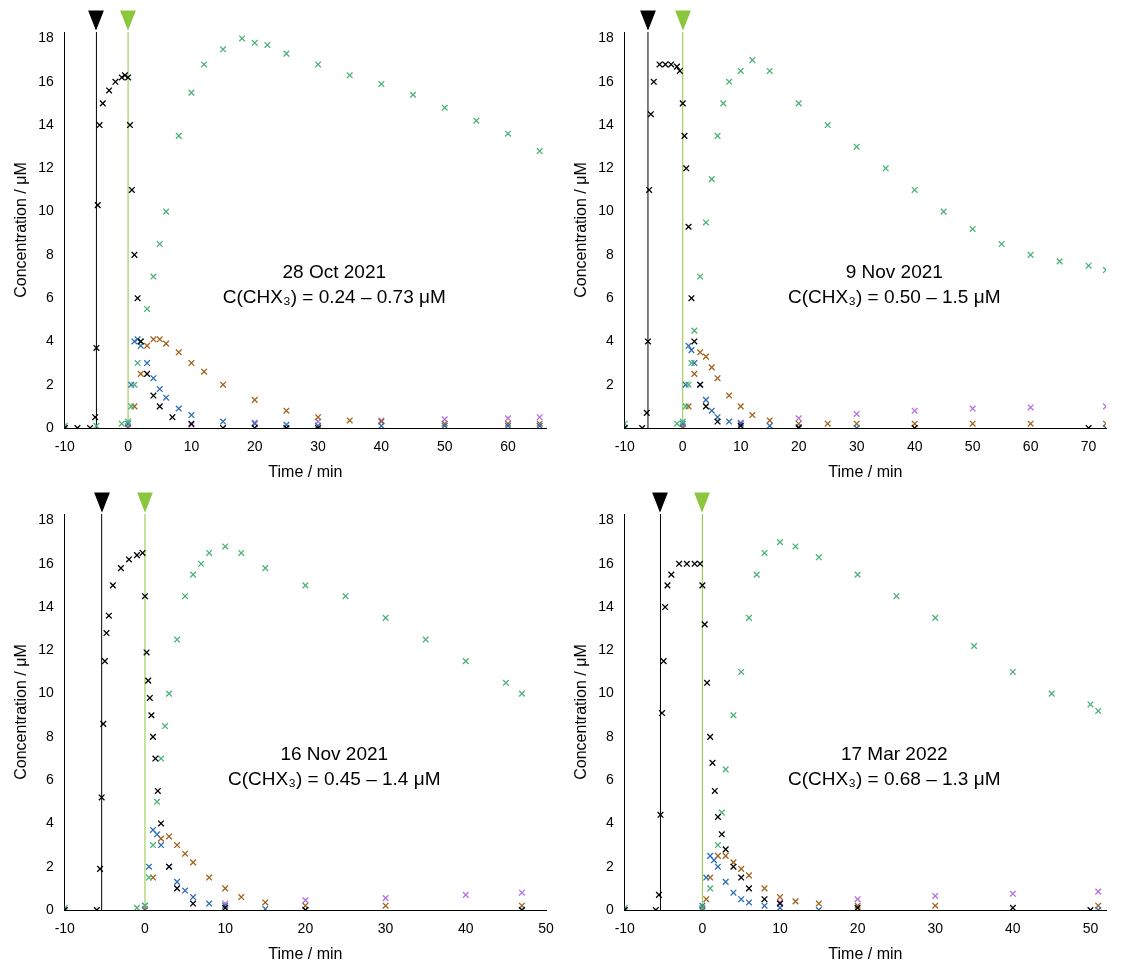 The image size is (1126, 975). Describe the element at coordinates (894, 296) in the screenshot. I see `annotation: C(CHX₃) = 0.50 – 1.5 μM` at that location.